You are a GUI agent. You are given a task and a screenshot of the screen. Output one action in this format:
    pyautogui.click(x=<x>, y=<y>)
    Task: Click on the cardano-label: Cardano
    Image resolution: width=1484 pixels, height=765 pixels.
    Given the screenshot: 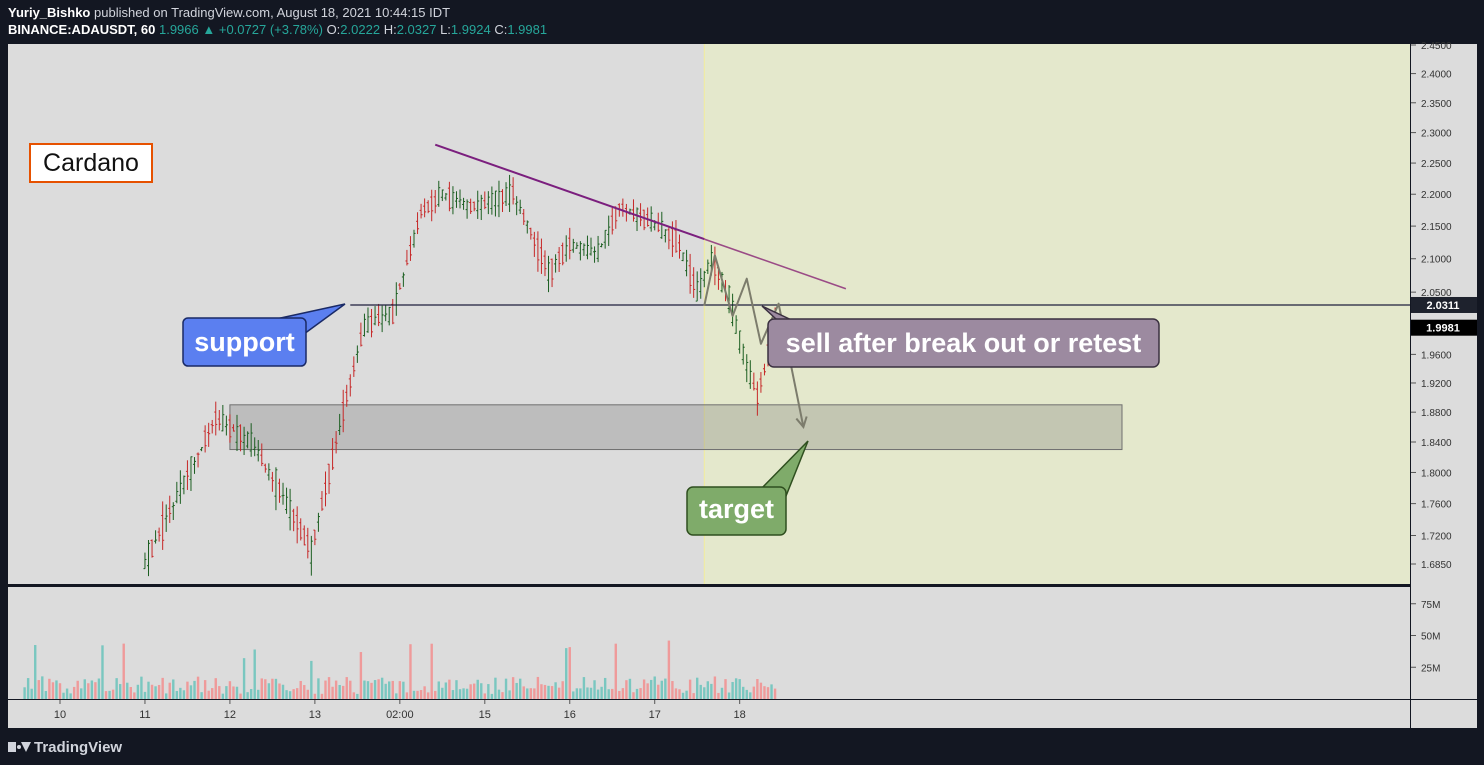 What is the action you would take?
    pyautogui.click(x=91, y=163)
    